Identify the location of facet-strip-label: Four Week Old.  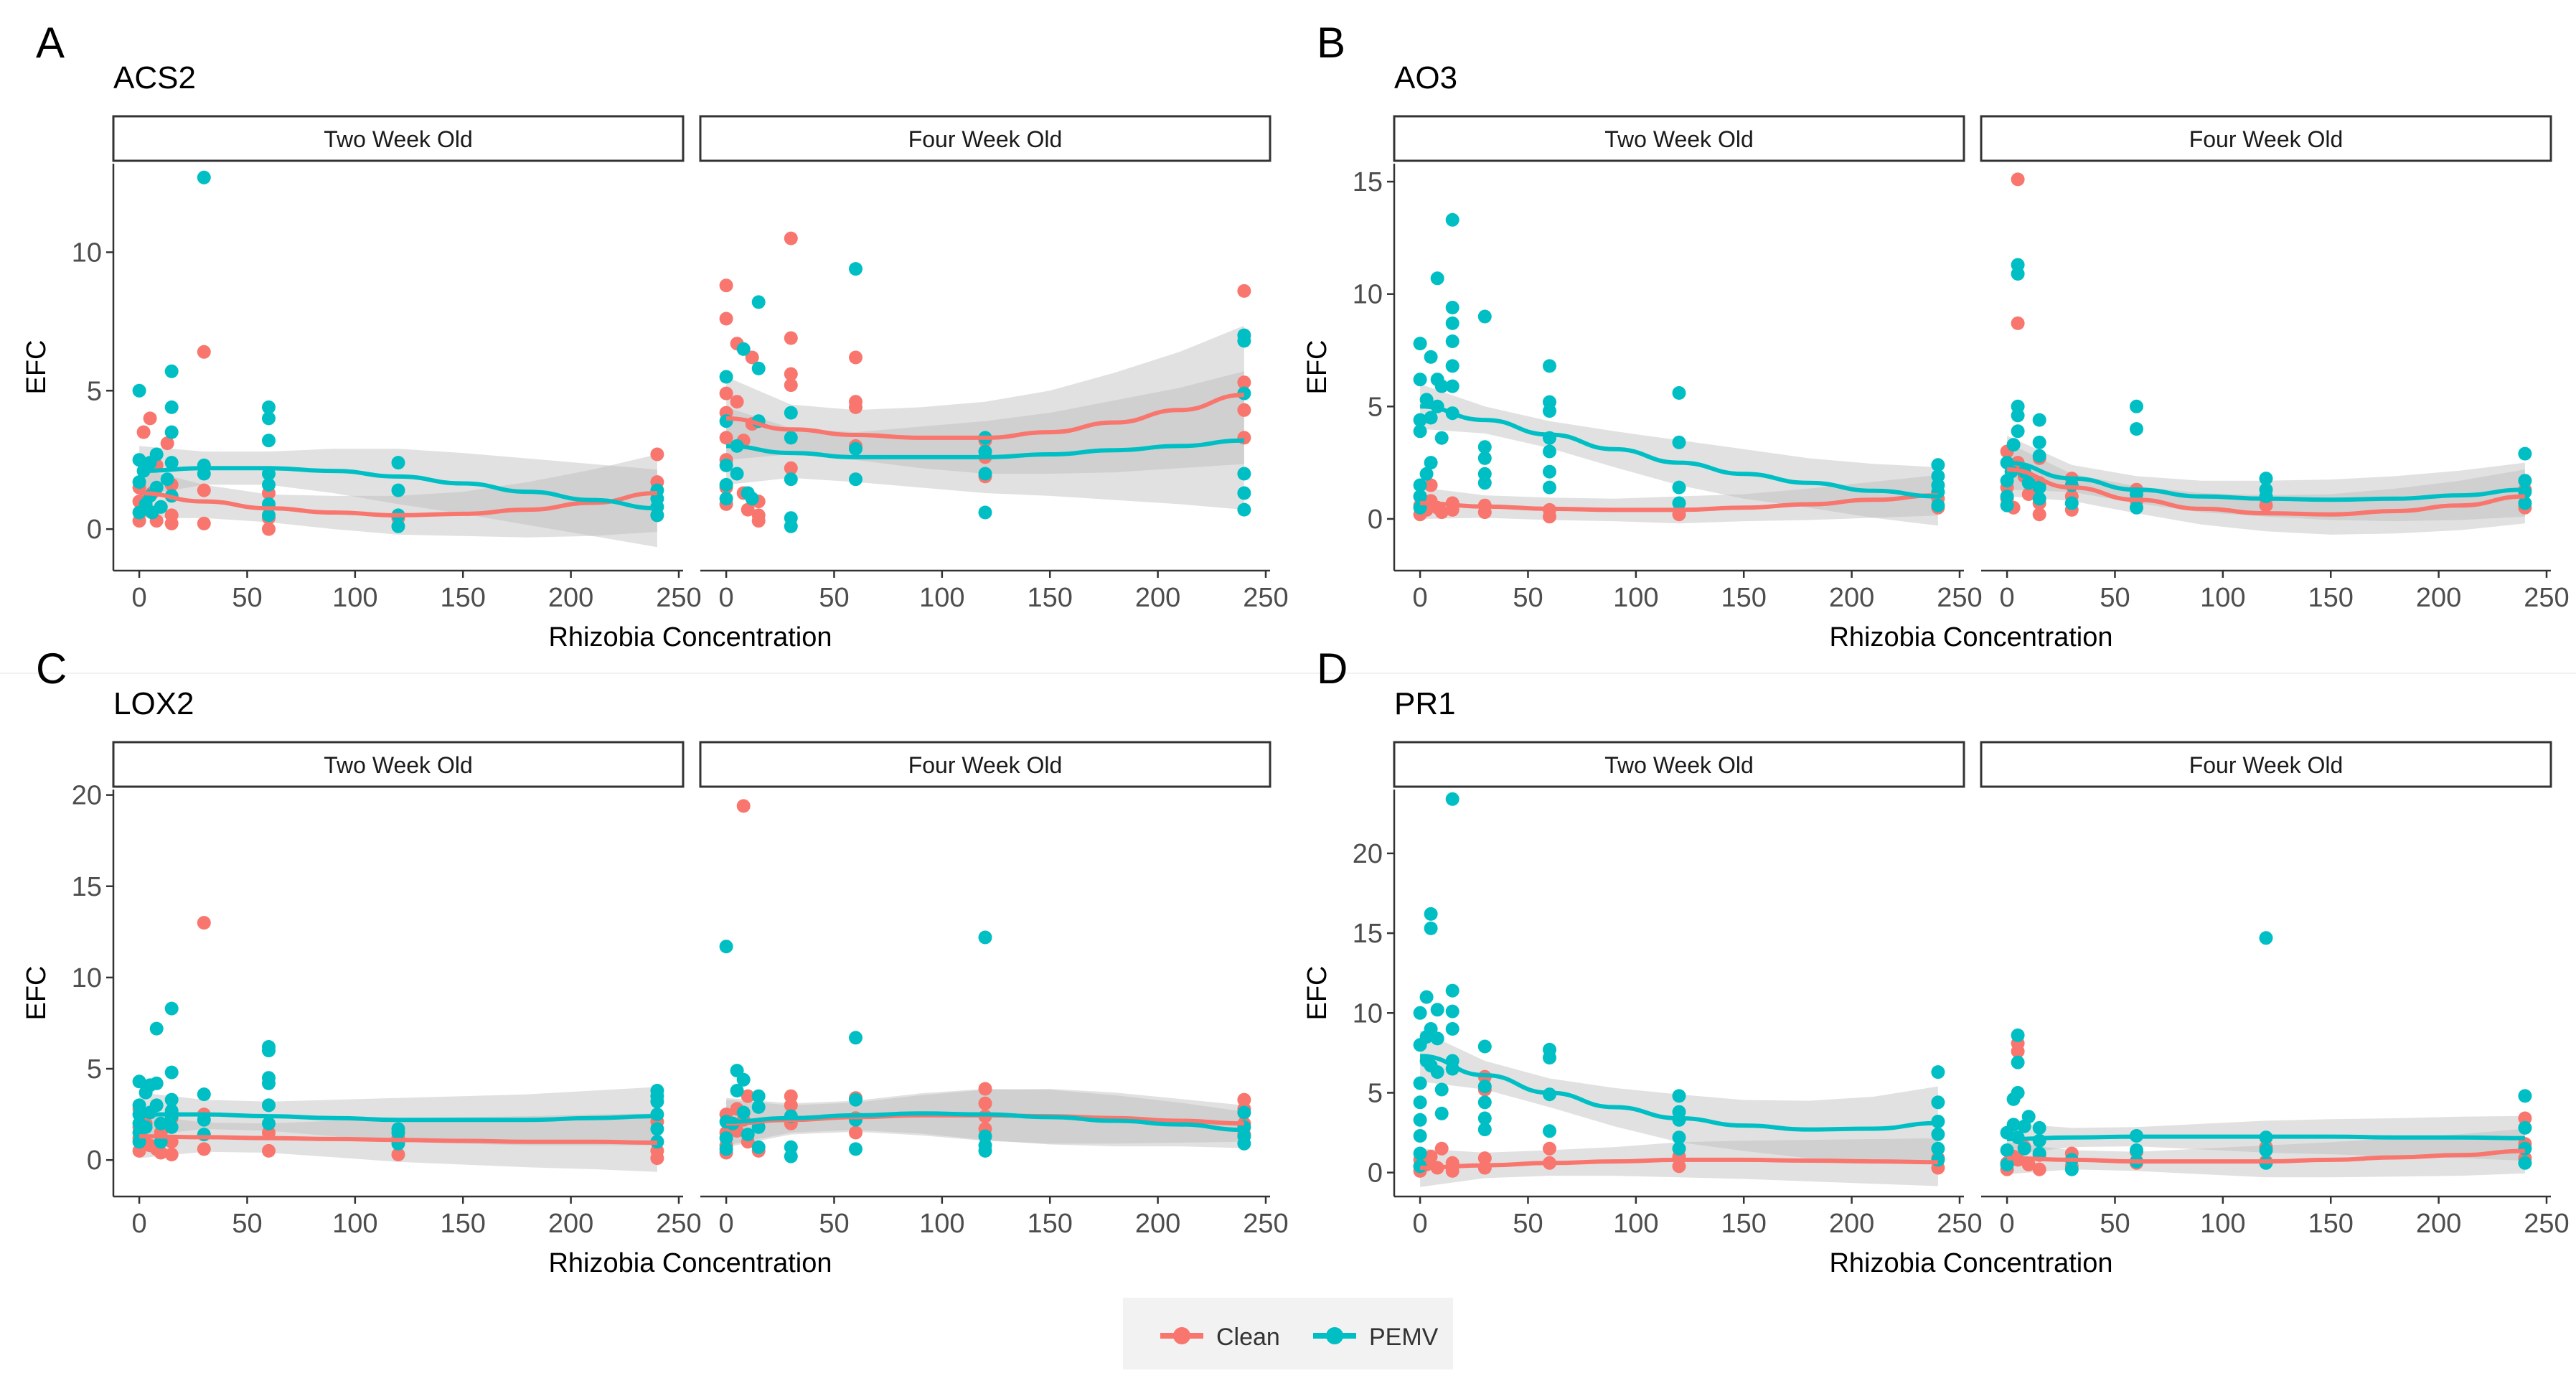
(2266, 765).